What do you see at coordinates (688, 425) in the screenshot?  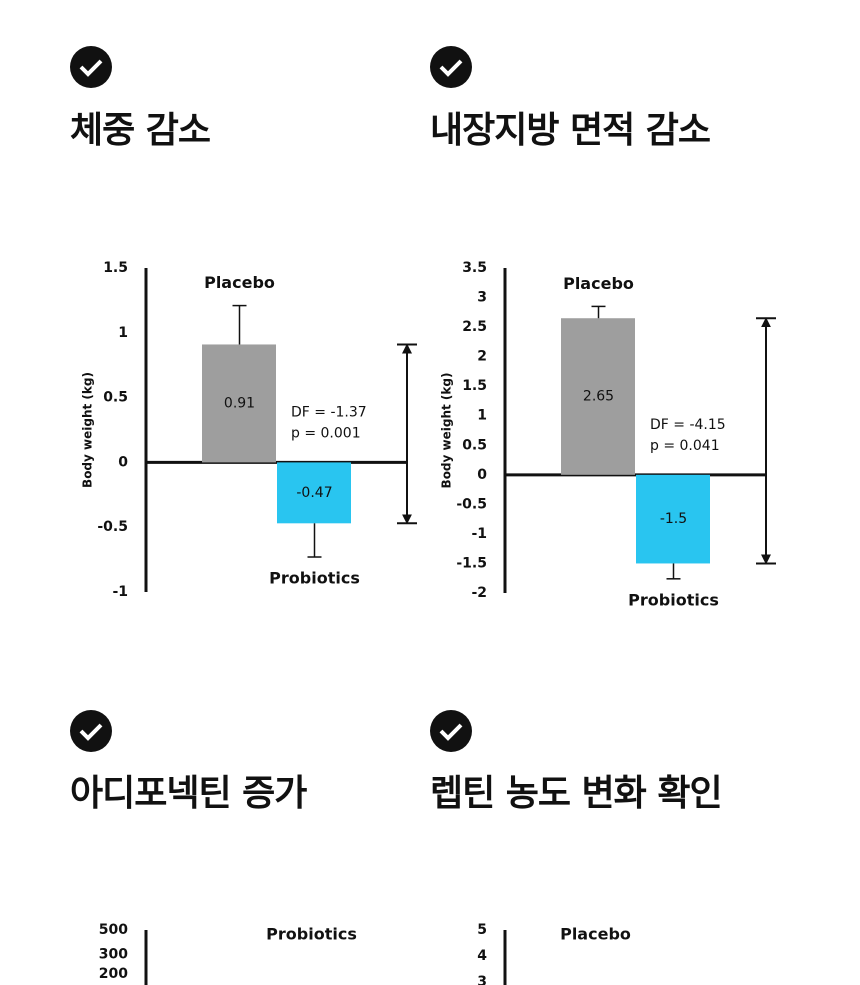 I see `annotation: DF = -4.15` at bounding box center [688, 425].